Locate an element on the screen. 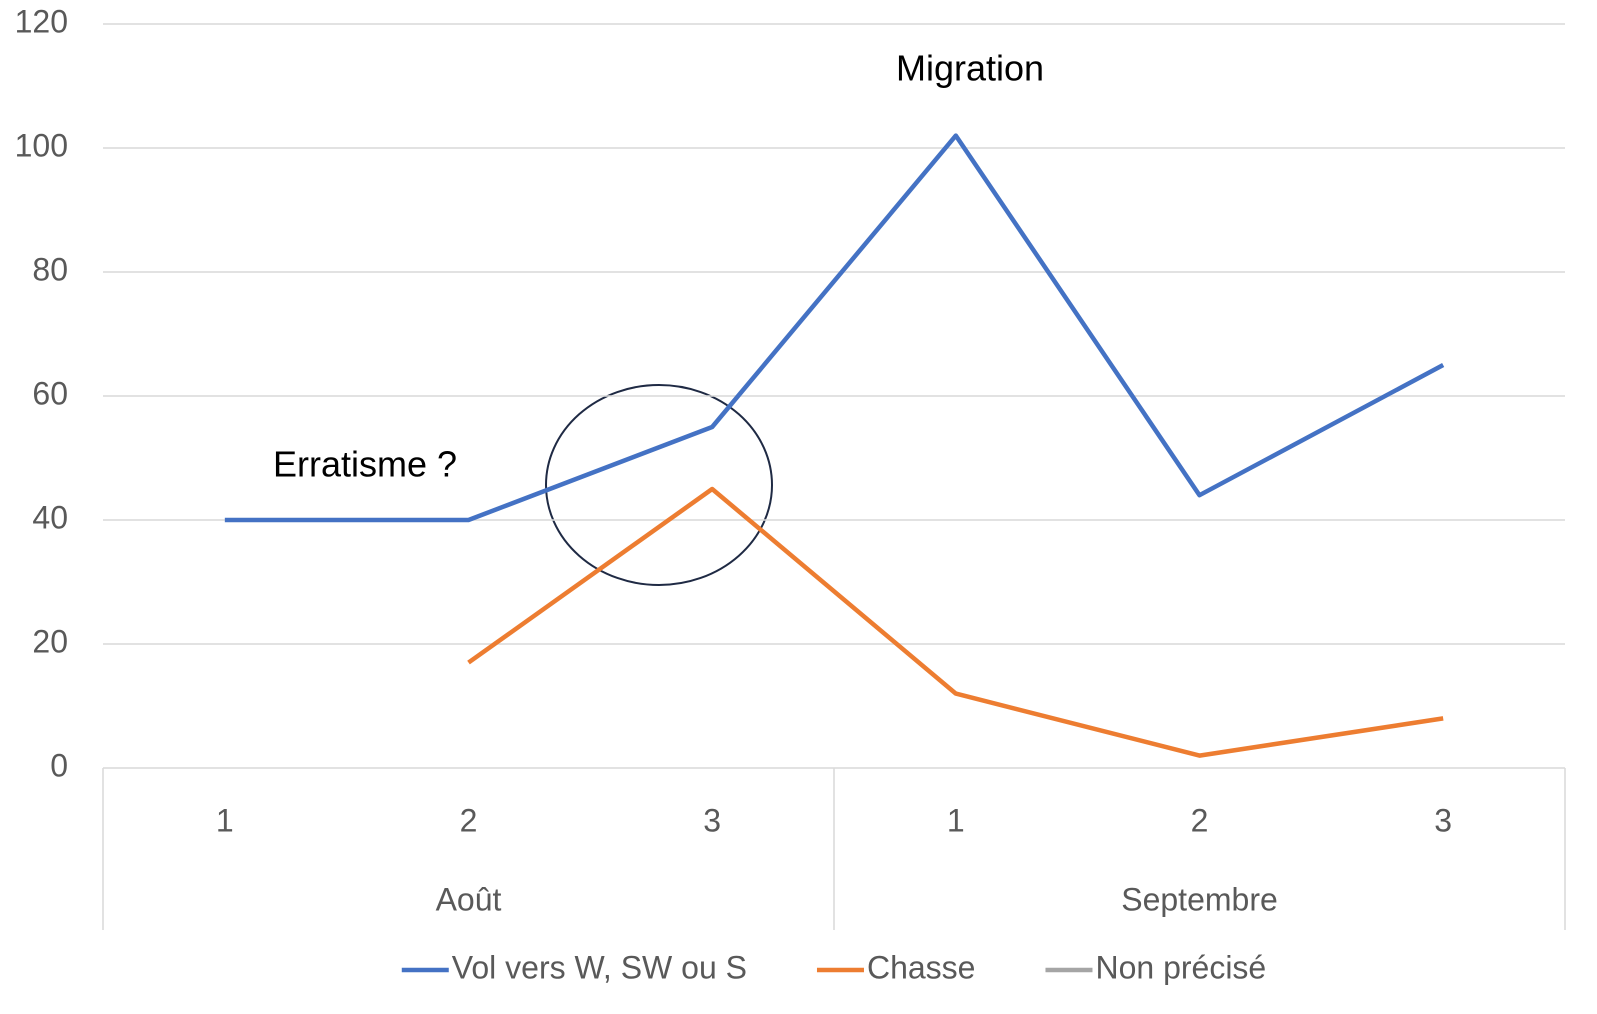 This screenshot has height=1014, width=1597. highlight-ellipse is located at coordinates (659, 485).